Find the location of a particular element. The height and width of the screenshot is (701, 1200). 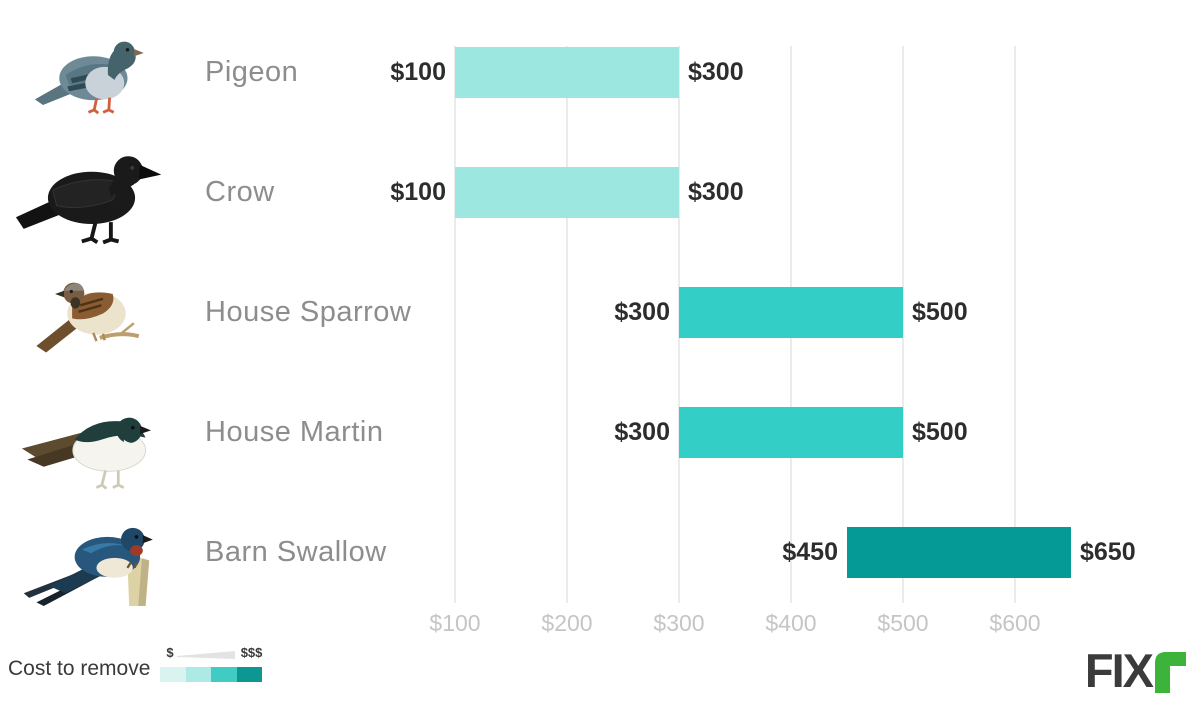

pigeon-illustration is located at coordinates (95, 72).